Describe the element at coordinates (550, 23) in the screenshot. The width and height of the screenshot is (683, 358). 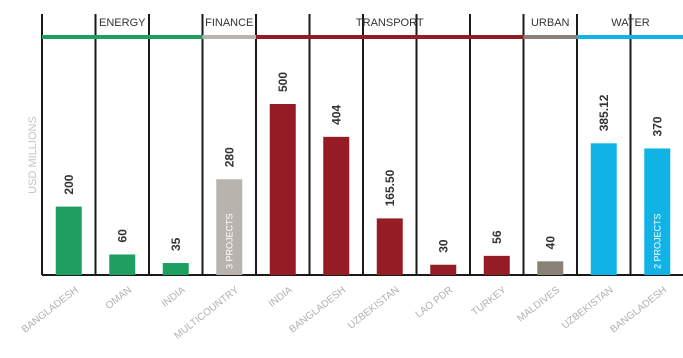
I see `sector-label-urban: URBAN` at that location.